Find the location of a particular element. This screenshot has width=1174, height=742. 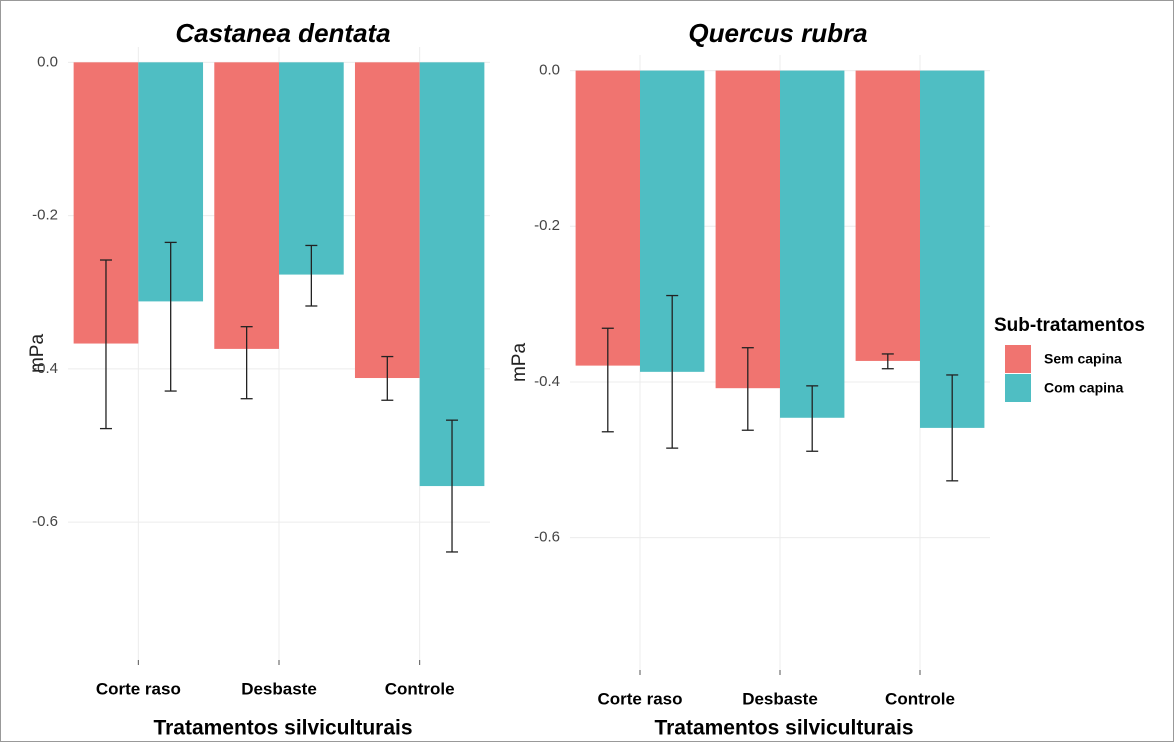

chart-title: Quercus rubra is located at coordinates (777, 33).